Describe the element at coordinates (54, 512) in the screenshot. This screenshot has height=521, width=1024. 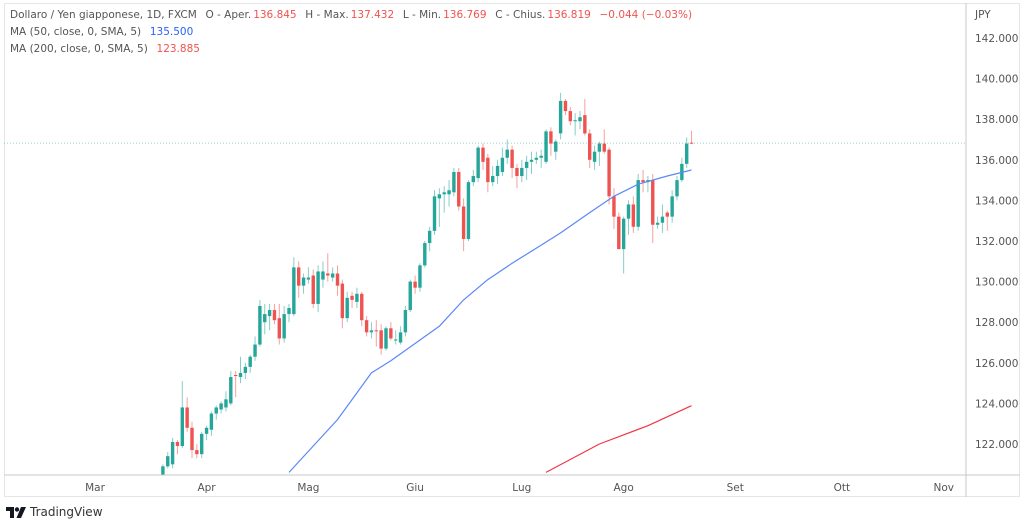
I see `tradingview-logo: TradingView` at that location.